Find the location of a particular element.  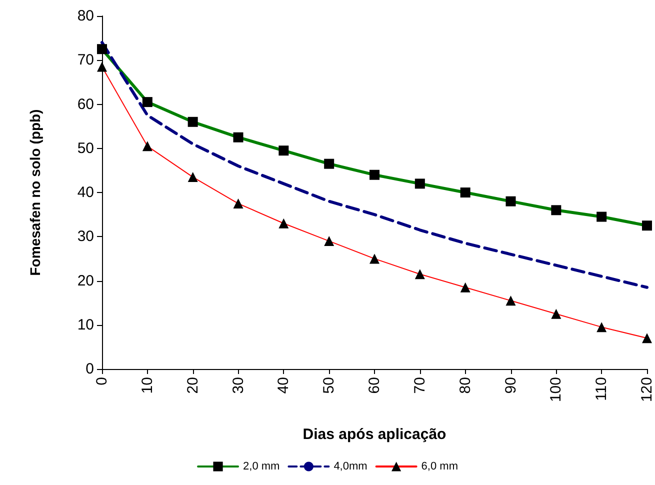

y-tick-label: 20 is located at coordinates (85, 281).